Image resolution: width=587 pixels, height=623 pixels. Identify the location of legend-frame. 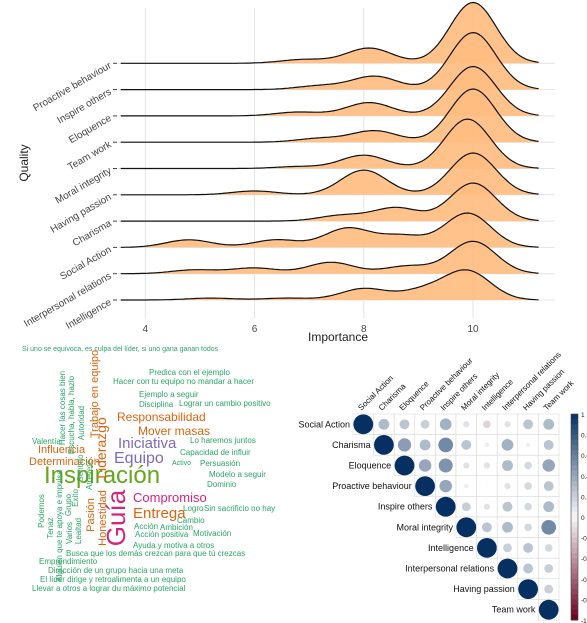
(574, 517).